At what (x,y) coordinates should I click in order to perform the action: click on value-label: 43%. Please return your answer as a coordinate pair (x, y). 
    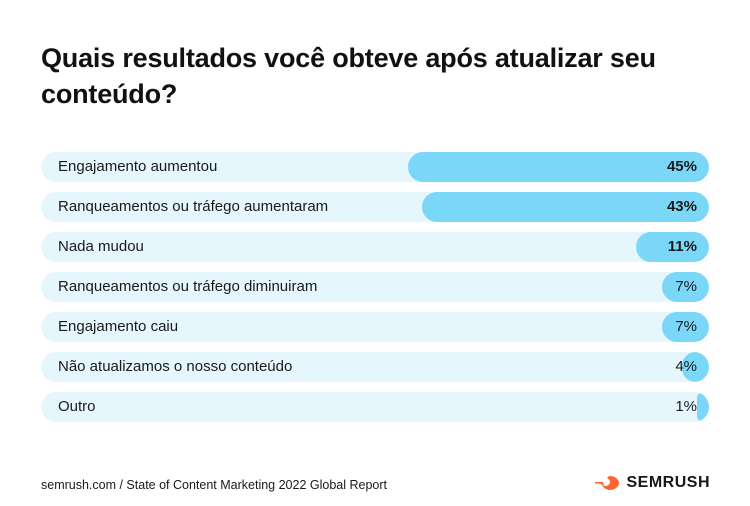
    Looking at the image, I should click on (681, 206).